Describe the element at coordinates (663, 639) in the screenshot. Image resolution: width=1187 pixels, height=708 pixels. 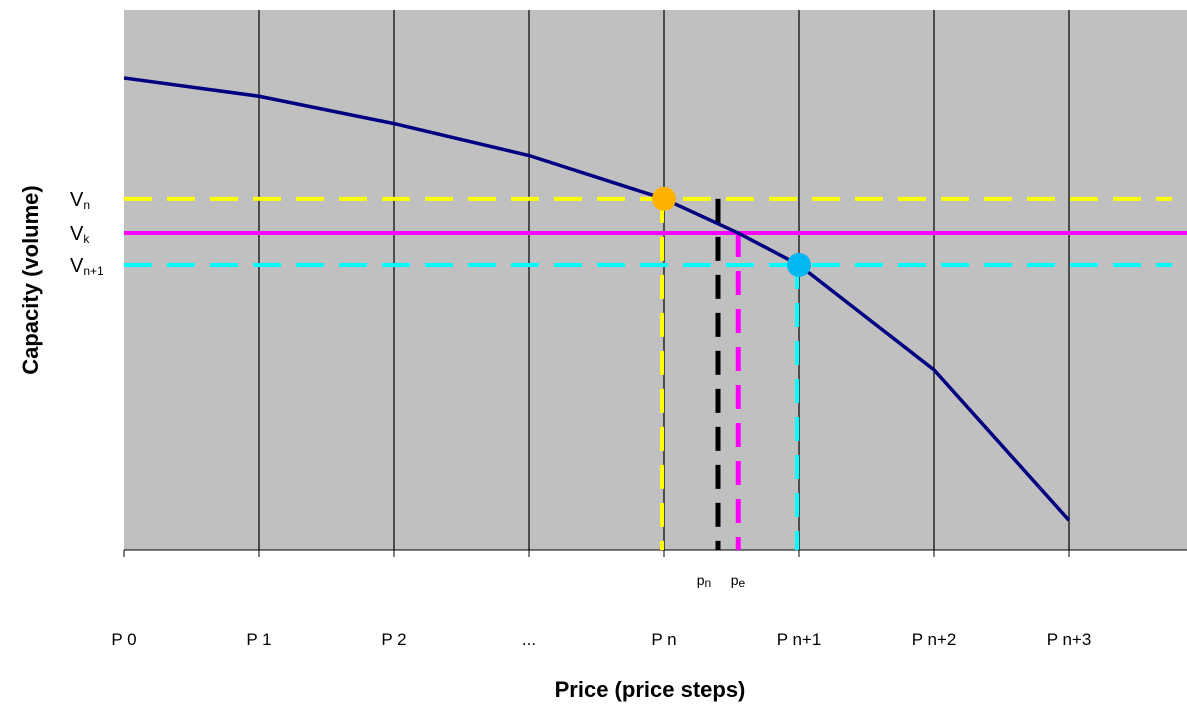
I see `x-tick-label: P n` at that location.